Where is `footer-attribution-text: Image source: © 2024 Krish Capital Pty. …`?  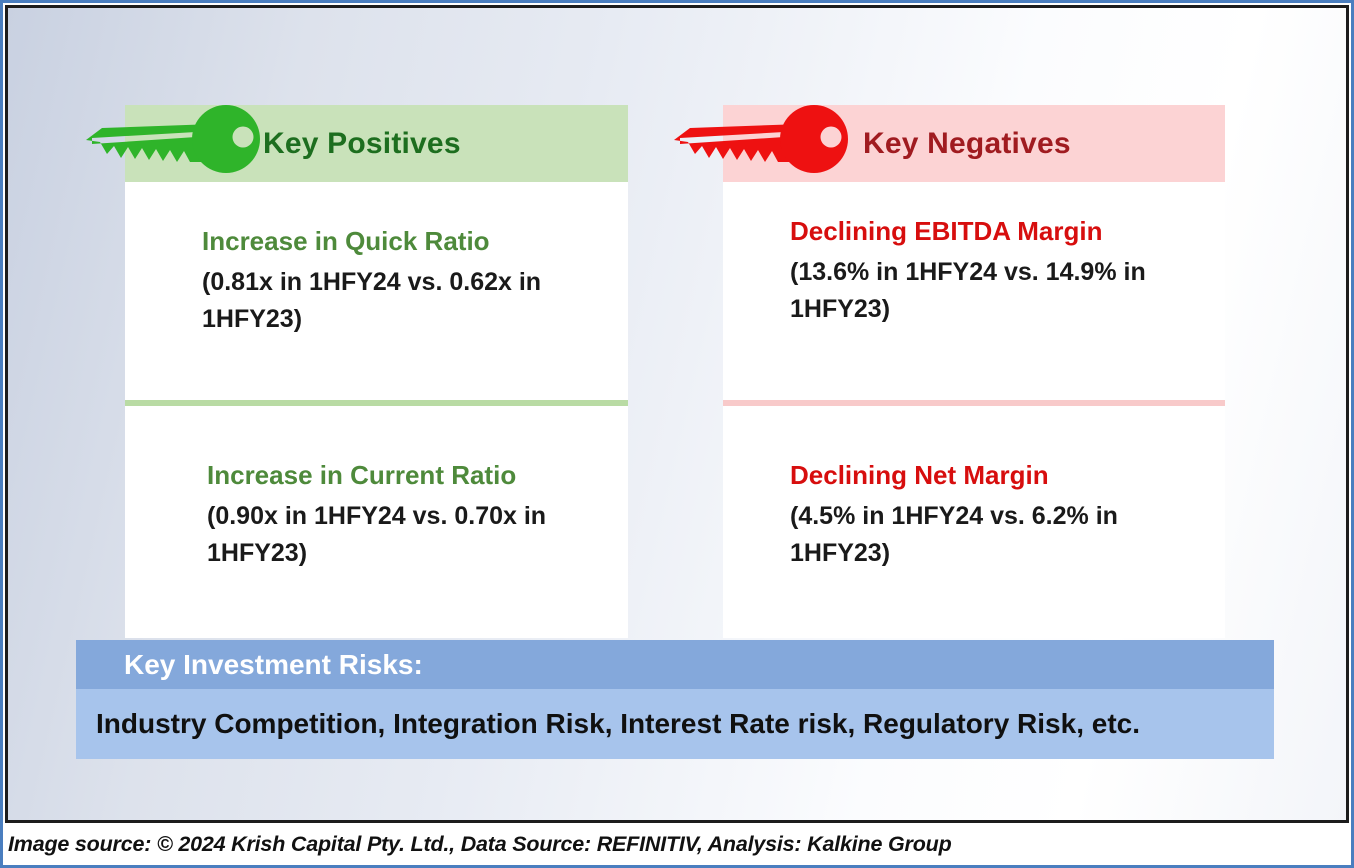
footer-attribution-text: Image source: © 2024 Krish Capital Pty. … is located at coordinates (480, 844).